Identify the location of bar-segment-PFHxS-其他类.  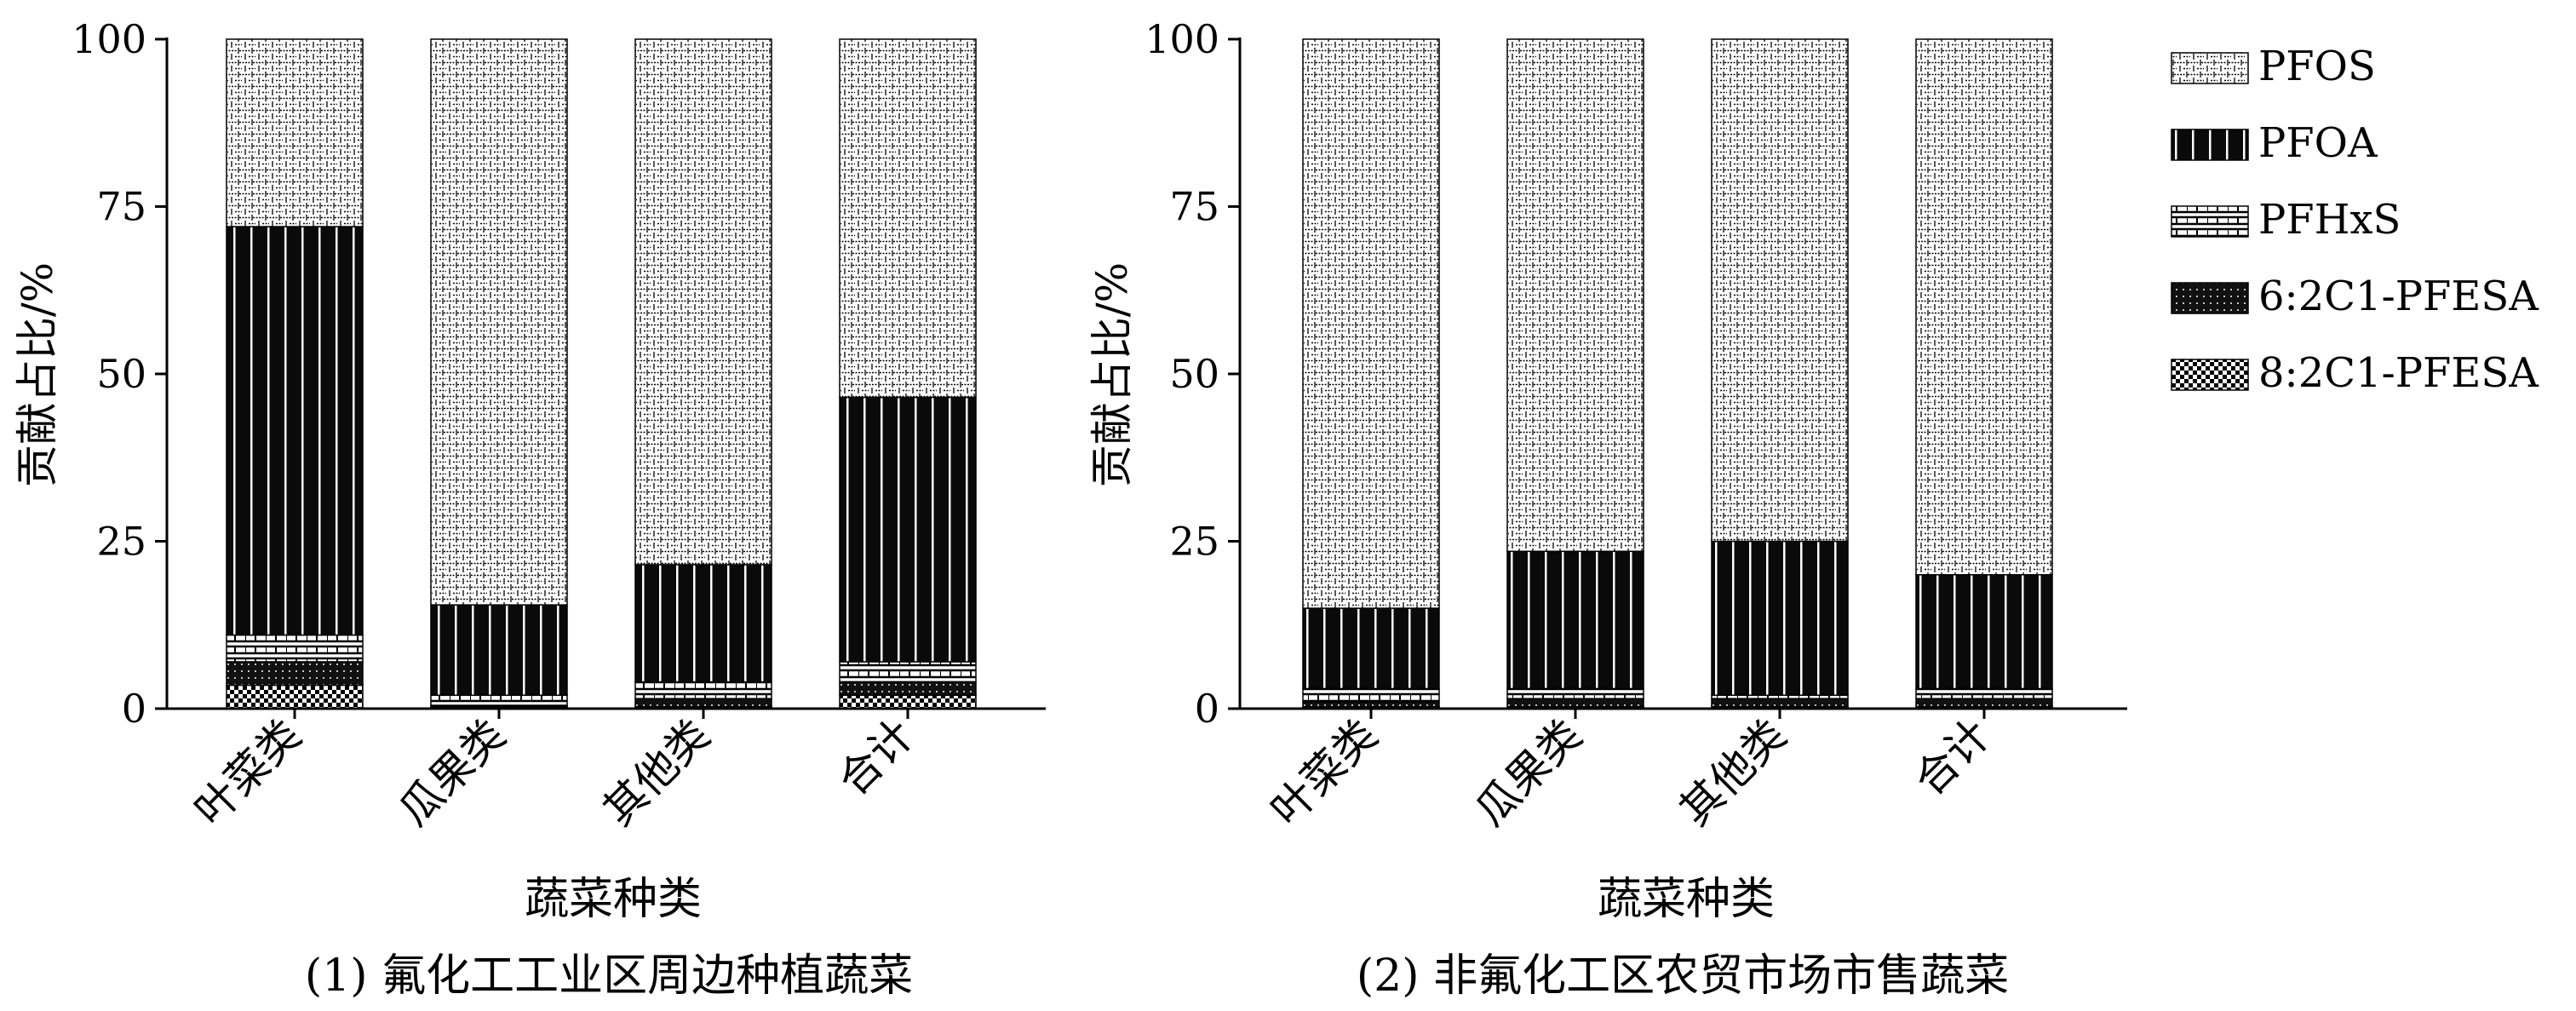
(703, 690).